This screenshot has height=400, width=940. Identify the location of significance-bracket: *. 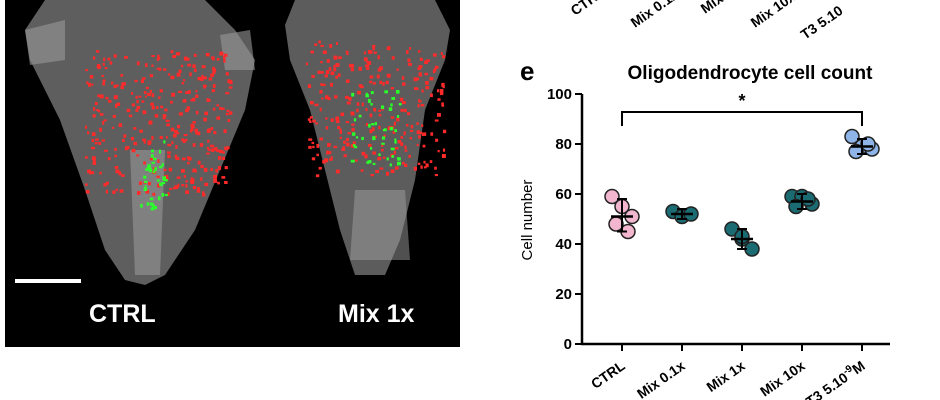
(742, 108).